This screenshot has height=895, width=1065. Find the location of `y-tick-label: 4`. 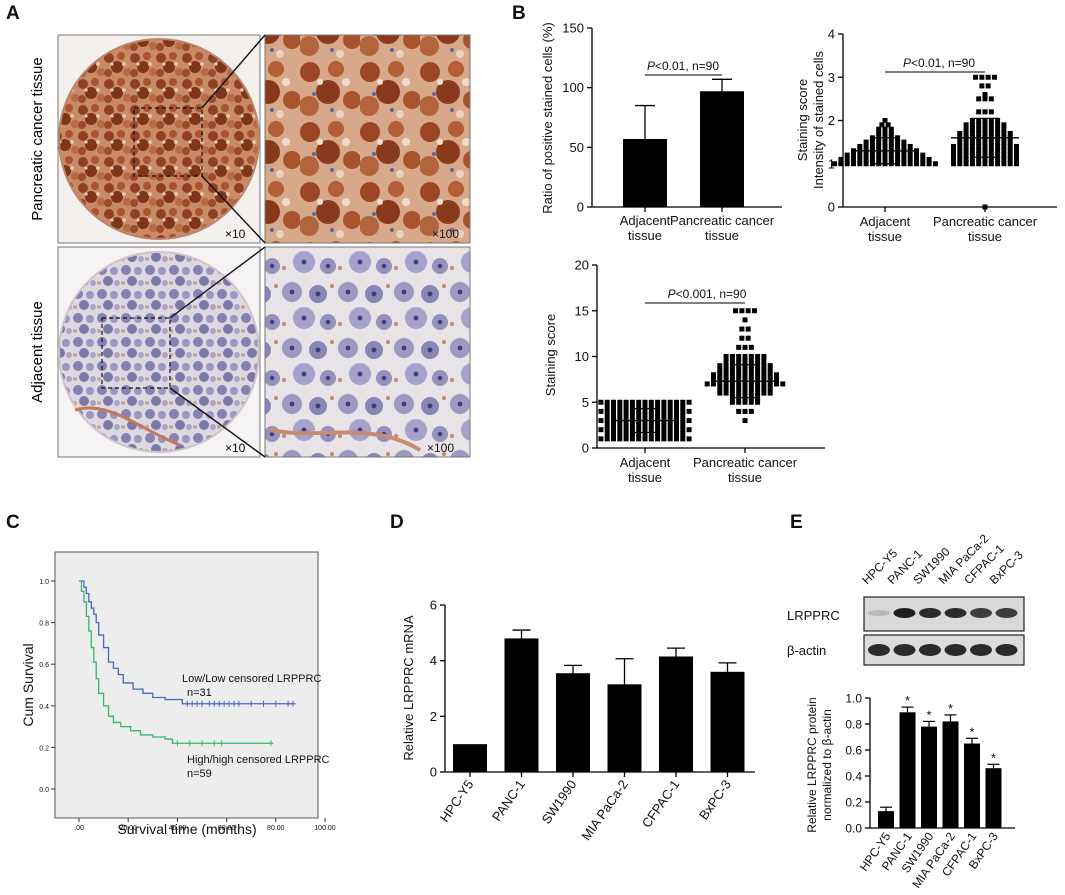

y-tick-label: 4 is located at coordinates (831, 34).